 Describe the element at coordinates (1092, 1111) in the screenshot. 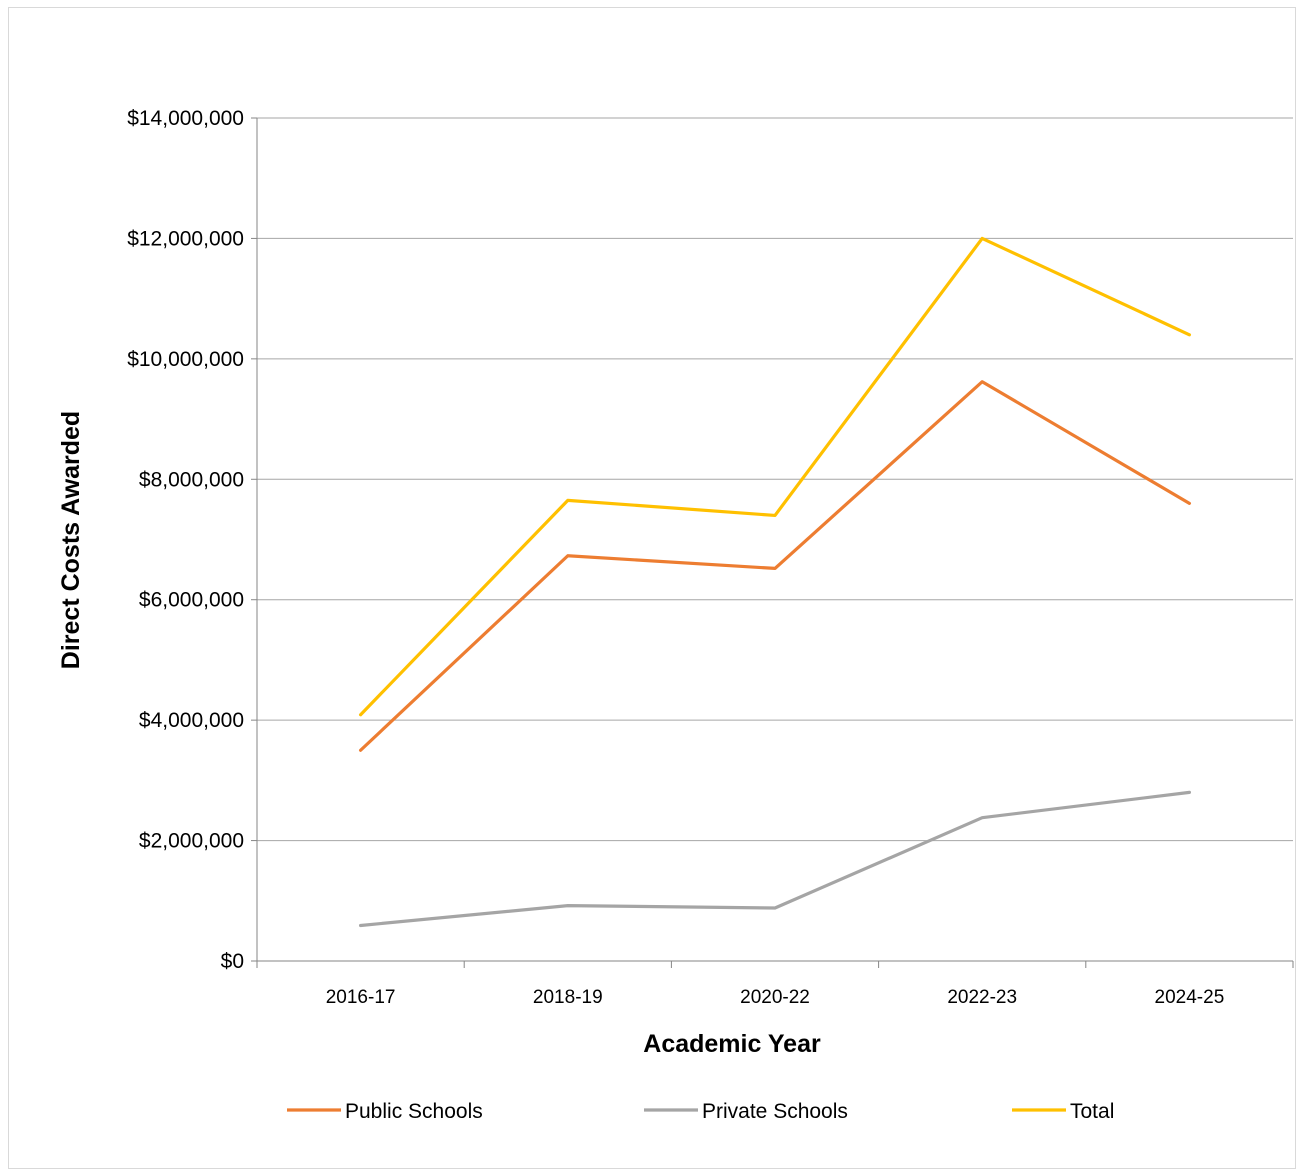

I see `legend-label: Total` at that location.